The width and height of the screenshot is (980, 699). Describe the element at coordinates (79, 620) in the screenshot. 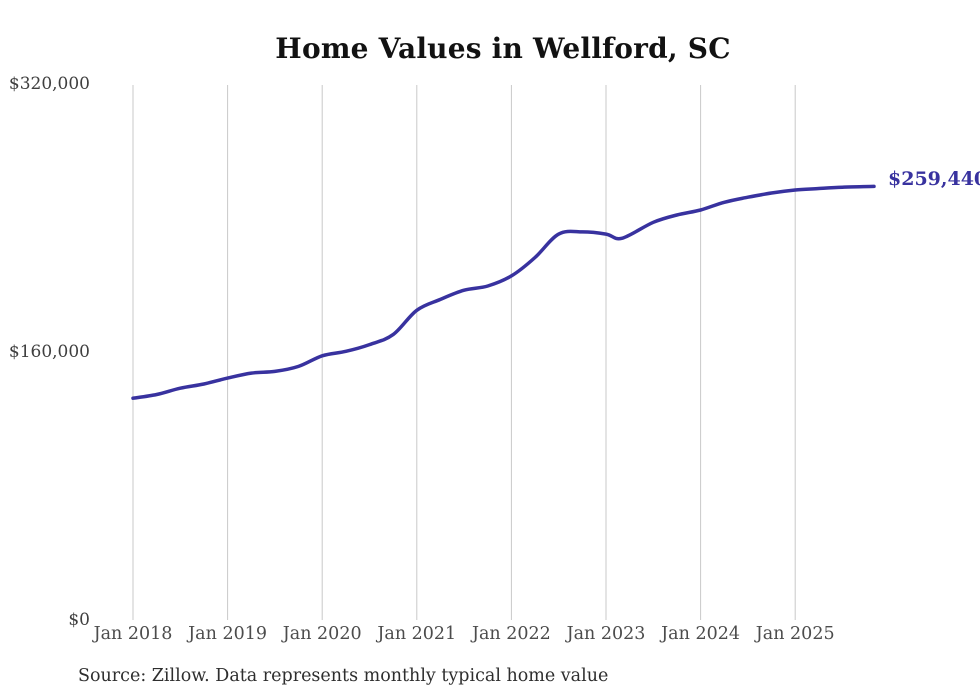

I see `y-tick-label: $0` at that location.